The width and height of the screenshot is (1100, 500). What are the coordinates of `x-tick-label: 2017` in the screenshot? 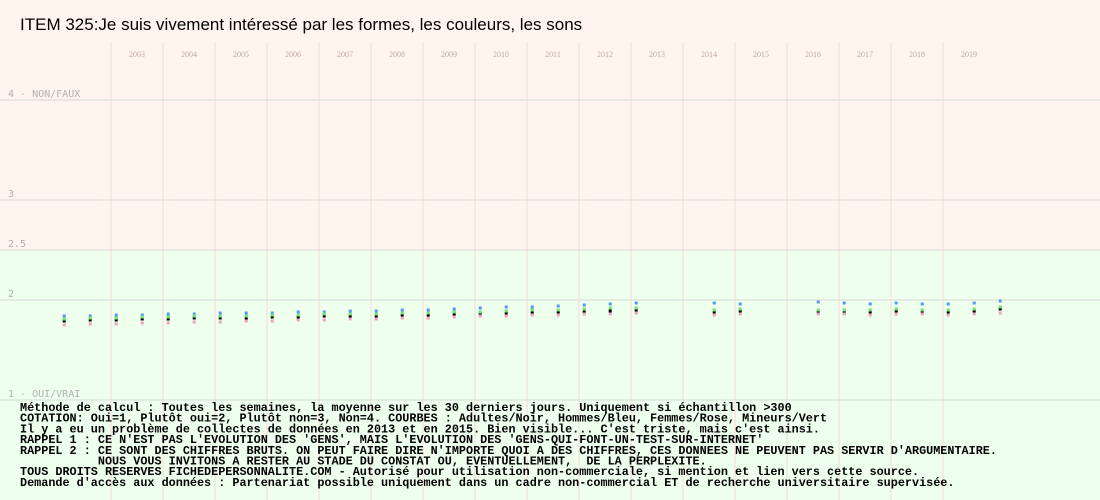 It's located at (865, 54).